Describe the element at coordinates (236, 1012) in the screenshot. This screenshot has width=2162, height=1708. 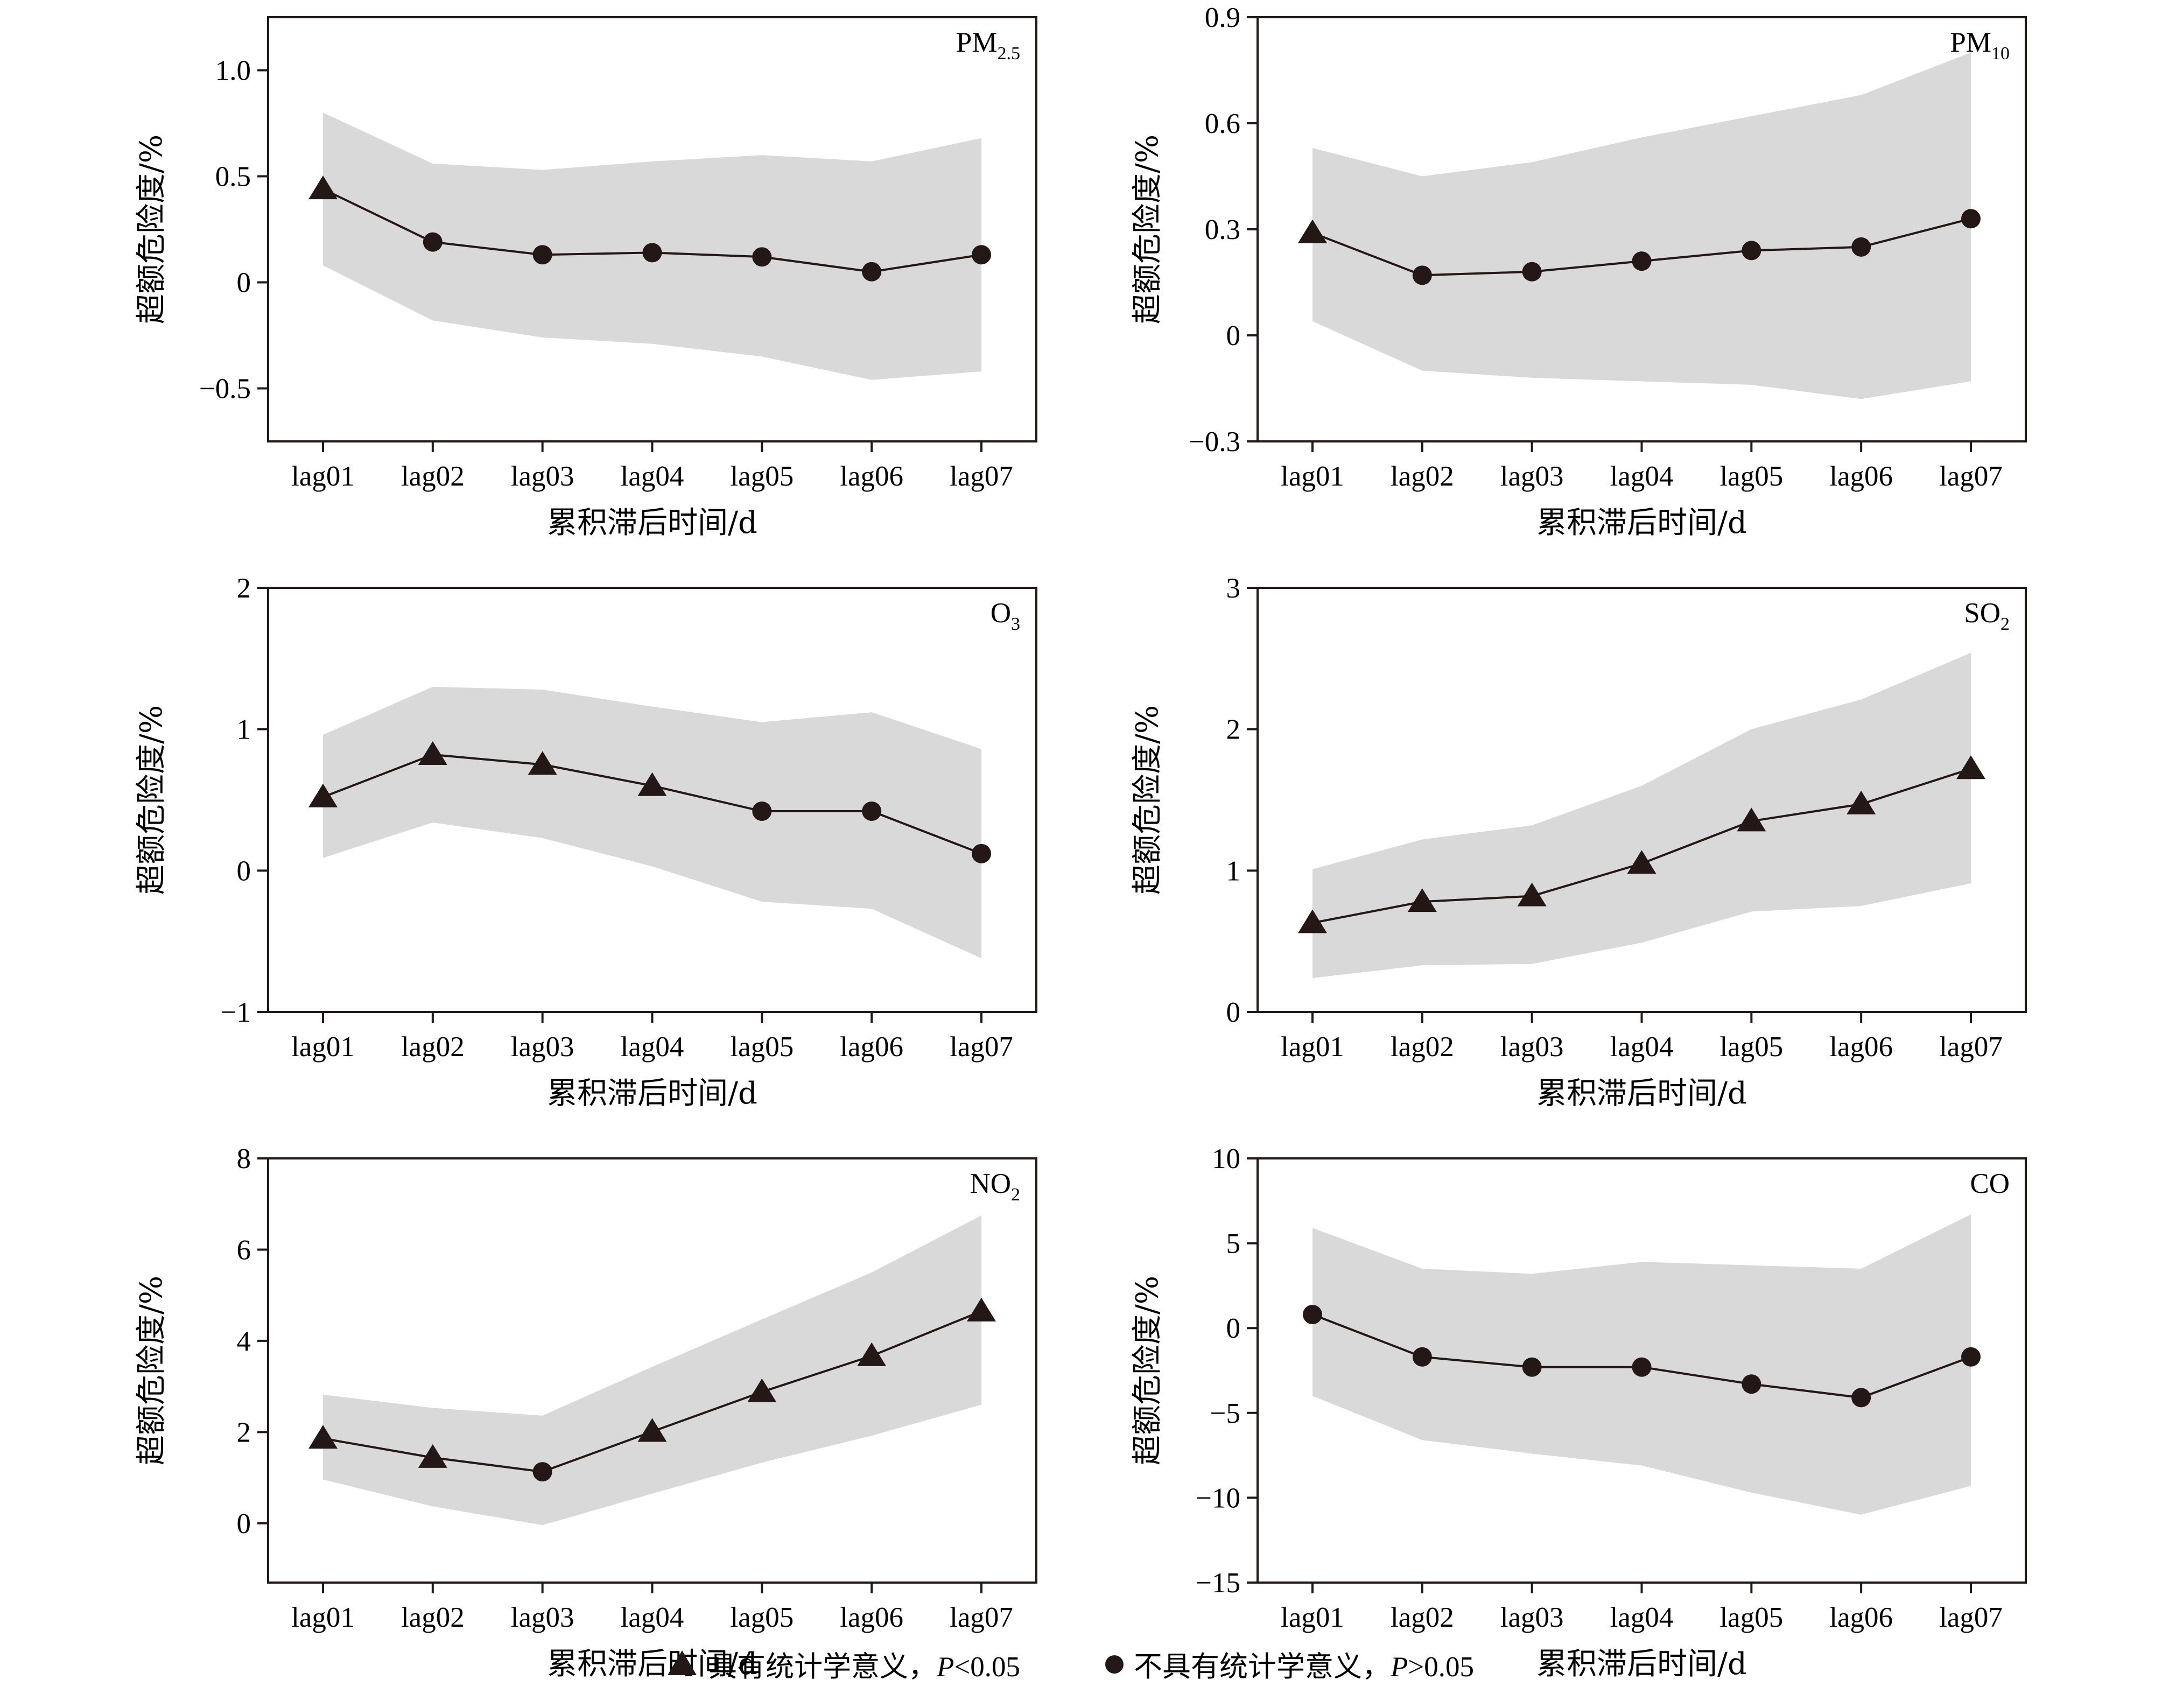
I see `y-tick-label: −1` at that location.